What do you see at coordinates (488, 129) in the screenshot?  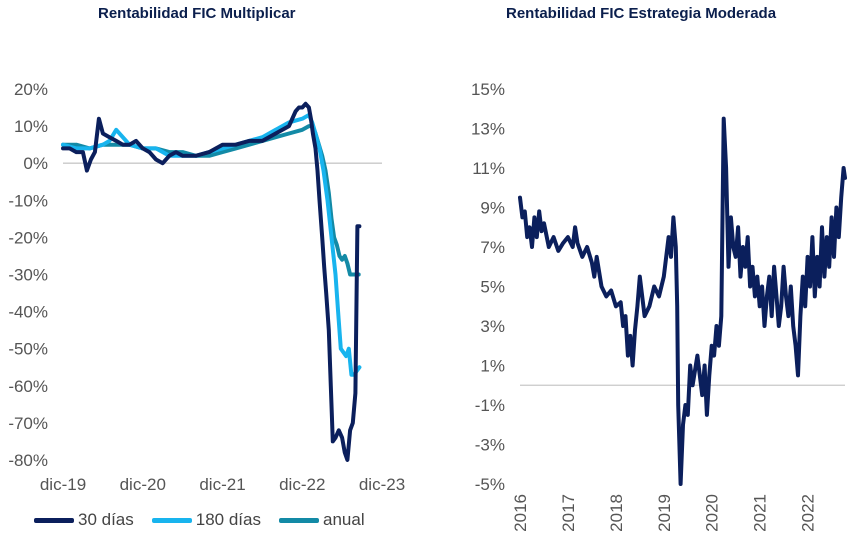 I see `chart2-y-tick-label: 13%` at bounding box center [488, 129].